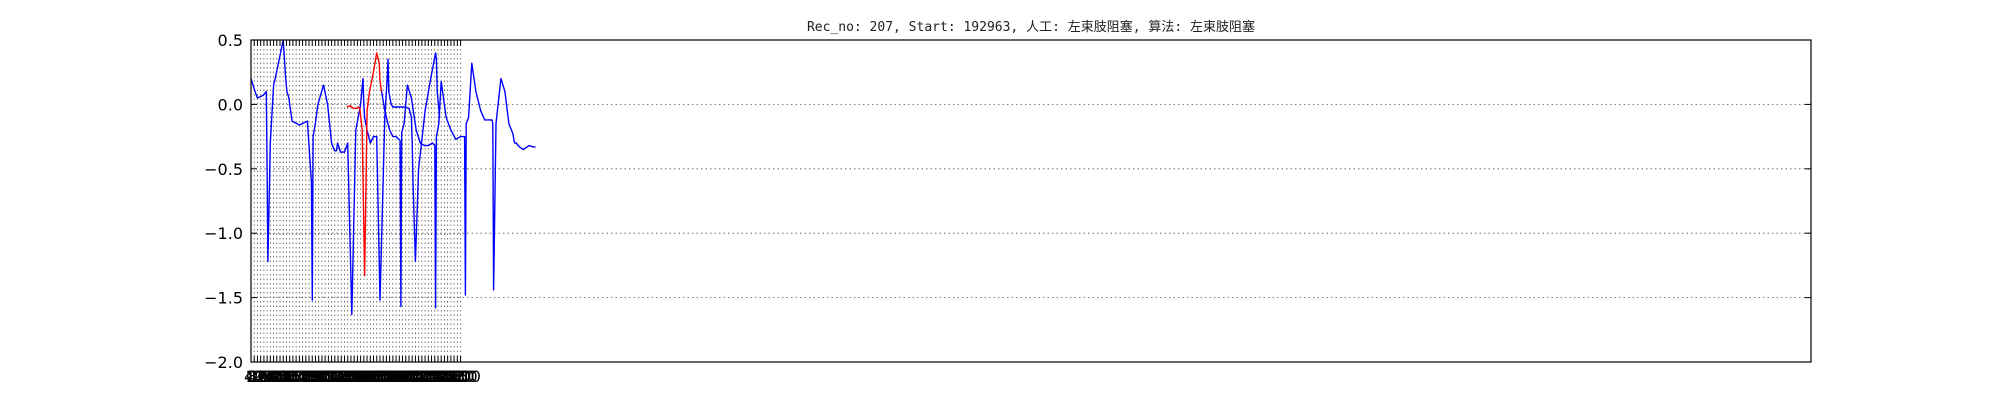  I want to click on x-tick-label: 2320, so click(438, 376).